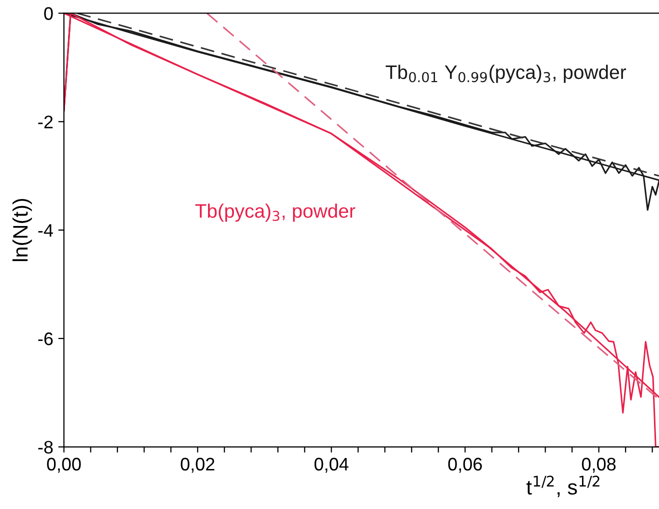 The image size is (659, 509). What do you see at coordinates (563, 487) in the screenshot?
I see `x-axis-title: t$^{1/2}$, s$^{1/2}$` at bounding box center [563, 487].